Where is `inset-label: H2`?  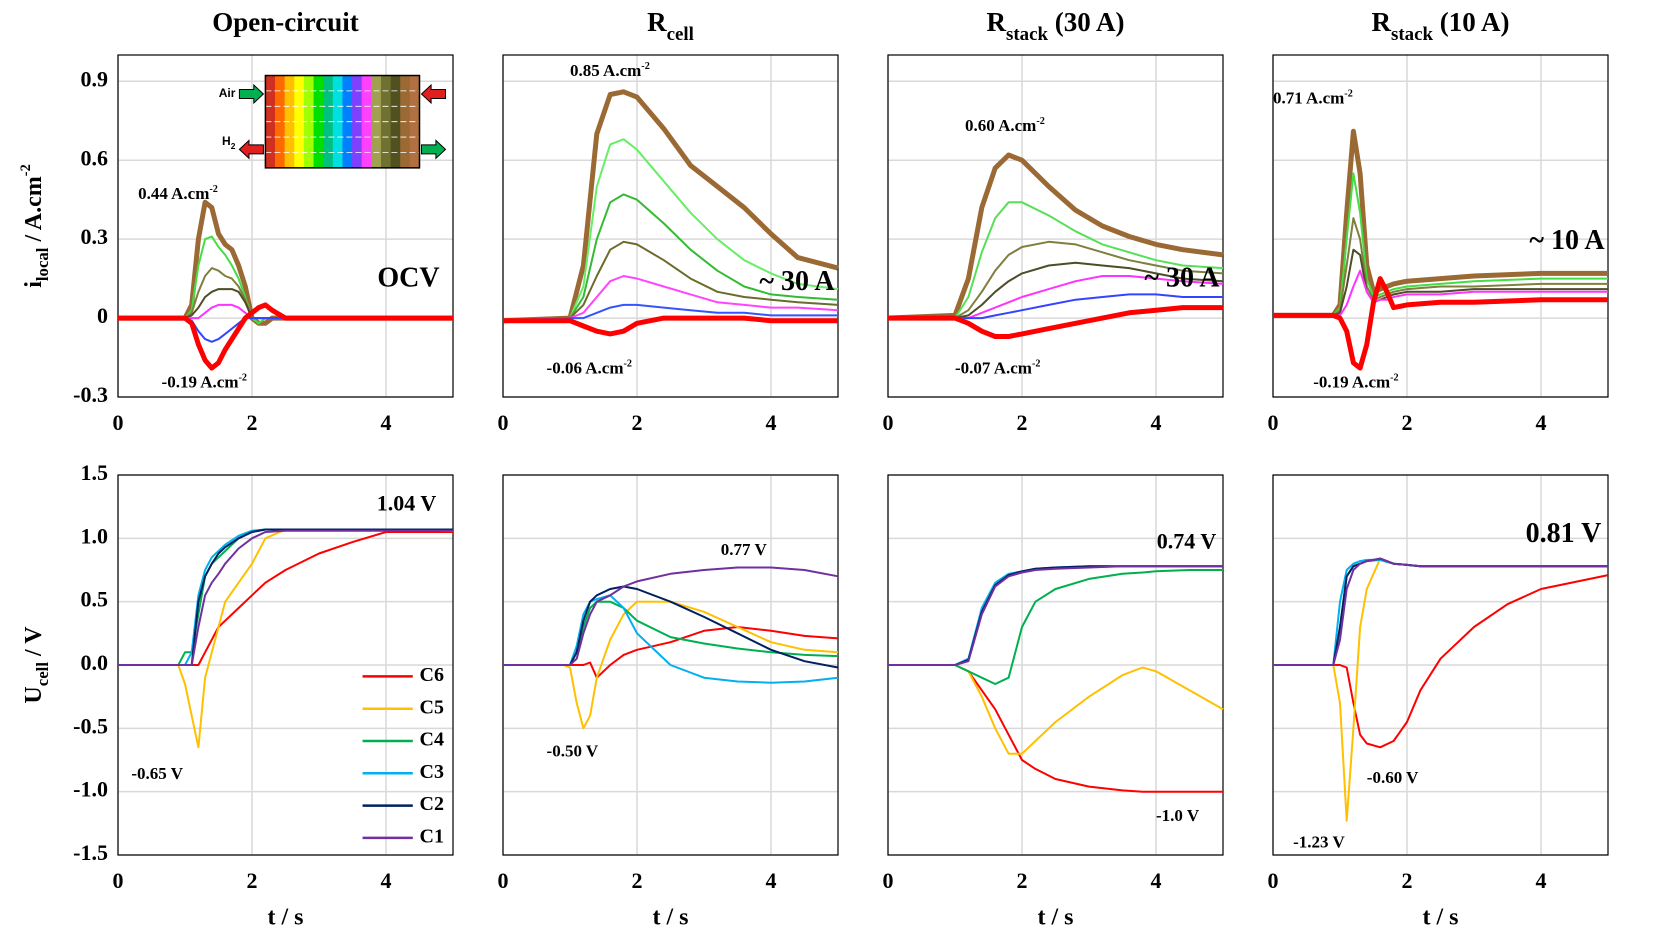 inset-label: H2 is located at coordinates (229, 142).